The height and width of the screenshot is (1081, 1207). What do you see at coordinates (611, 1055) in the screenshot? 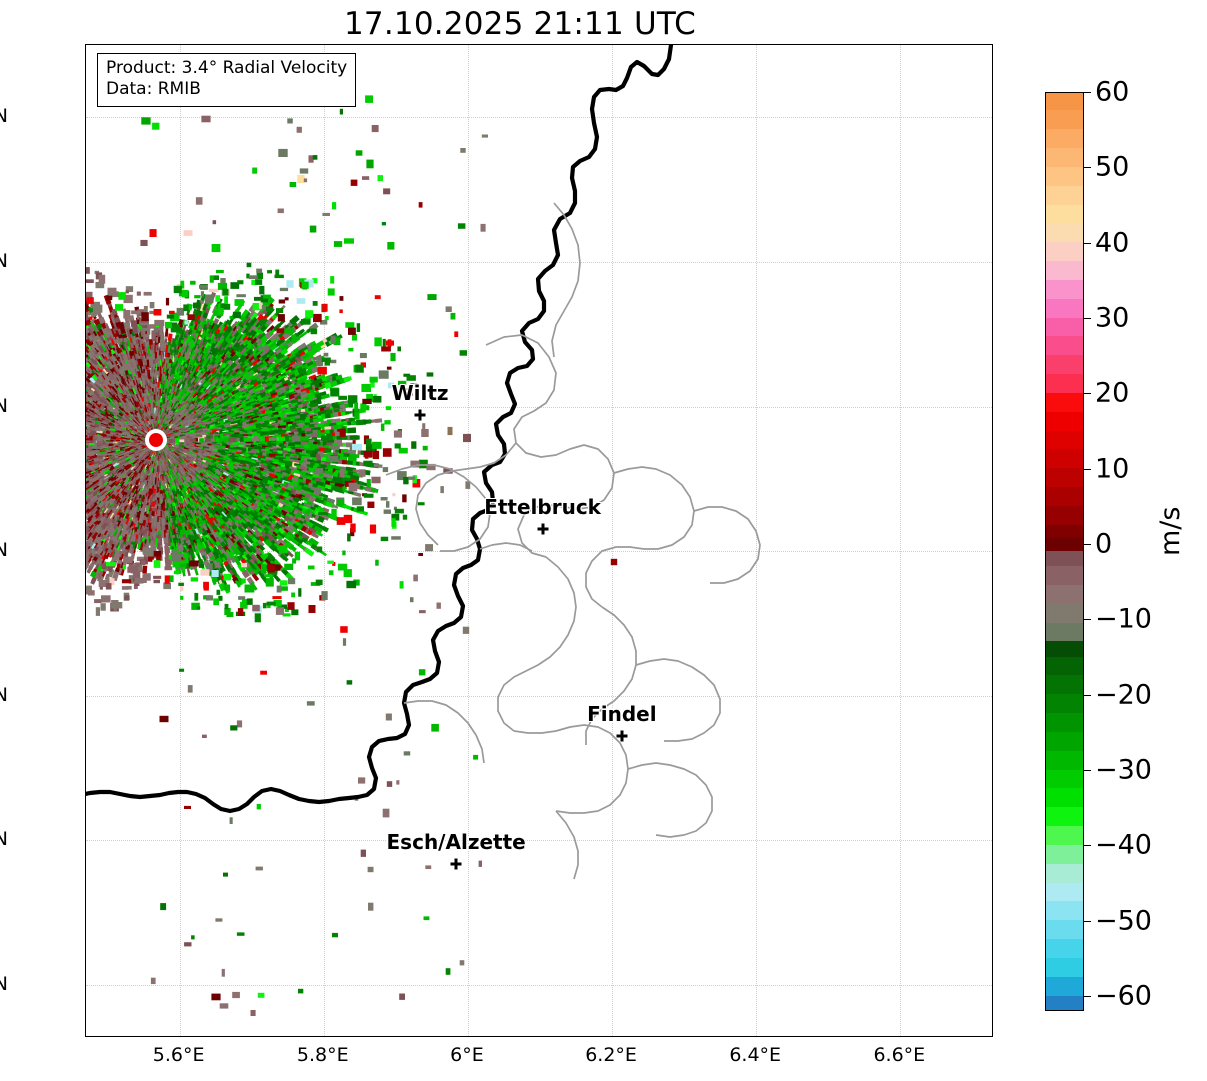
I see `x-axis-tick-label: 6.2°E` at bounding box center [611, 1055].